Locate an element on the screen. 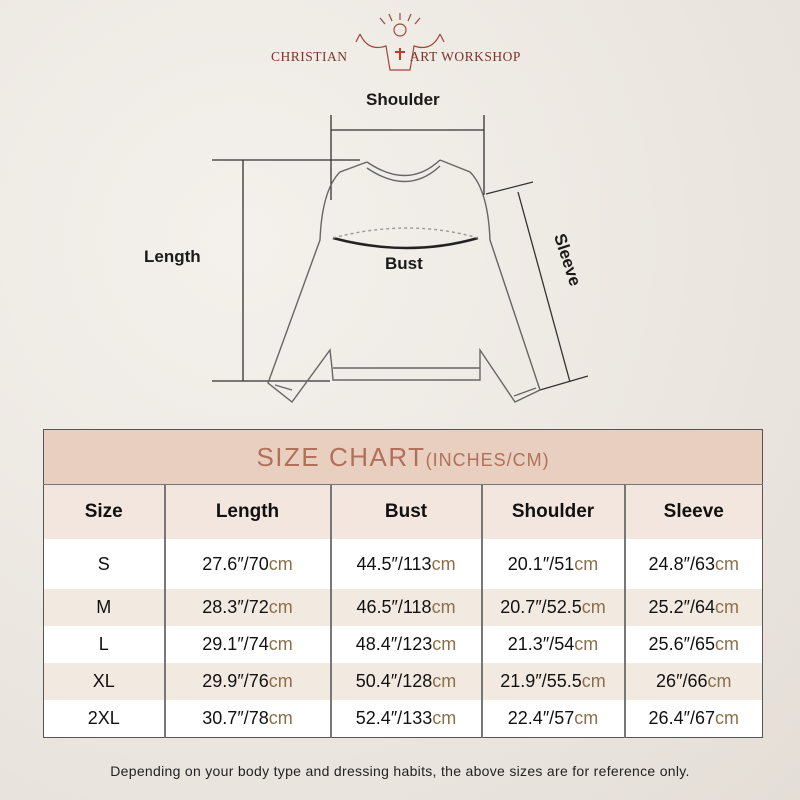  cm-value: 76 is located at coordinates (258, 681).